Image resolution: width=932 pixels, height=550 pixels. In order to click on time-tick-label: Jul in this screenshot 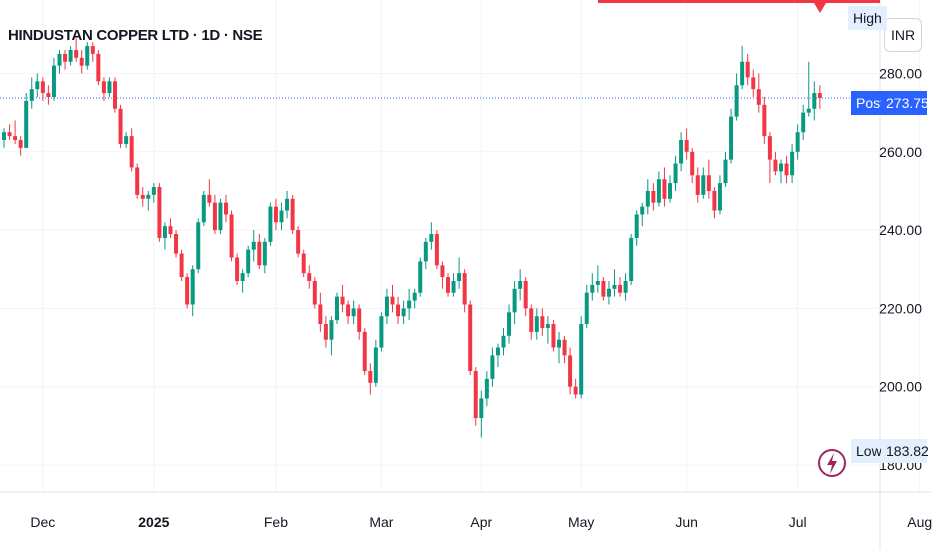, I will do `click(798, 522)`.